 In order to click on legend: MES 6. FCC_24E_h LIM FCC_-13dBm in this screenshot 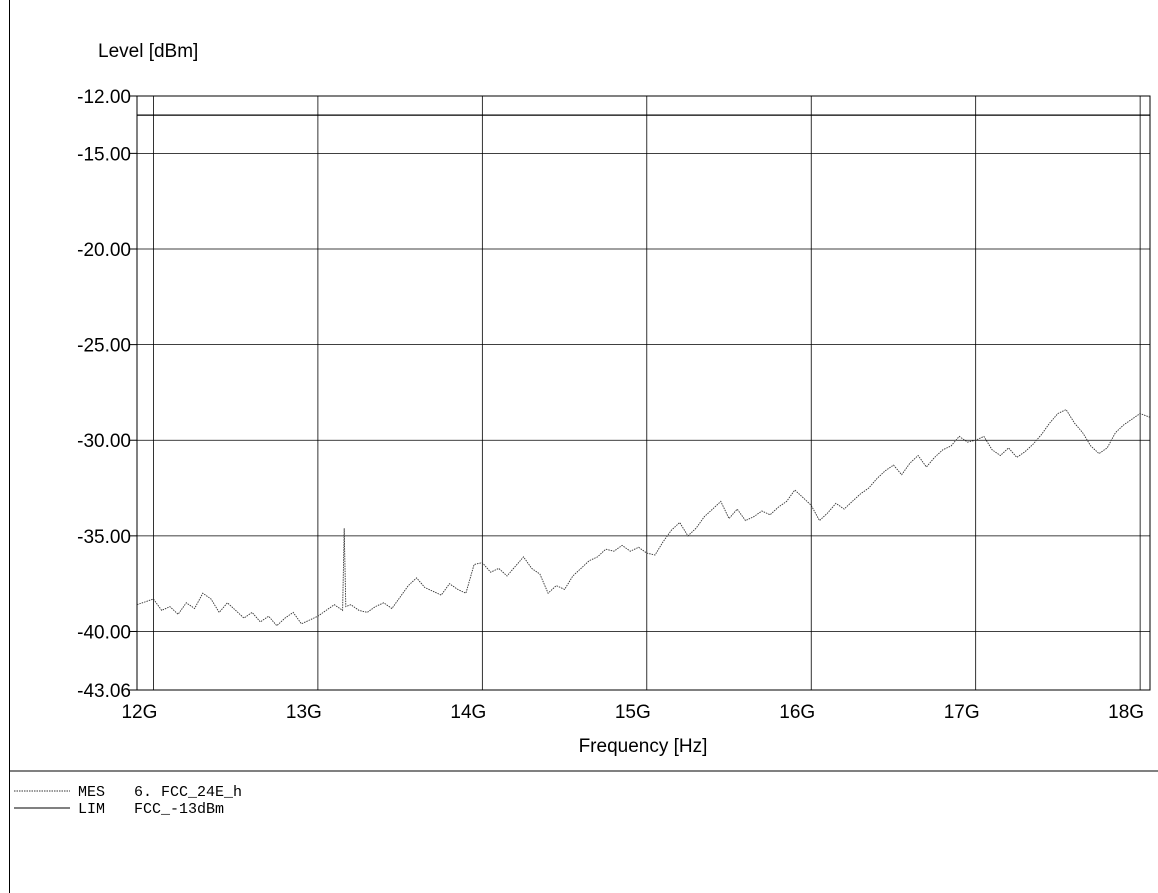, I will do `click(128, 801)`.